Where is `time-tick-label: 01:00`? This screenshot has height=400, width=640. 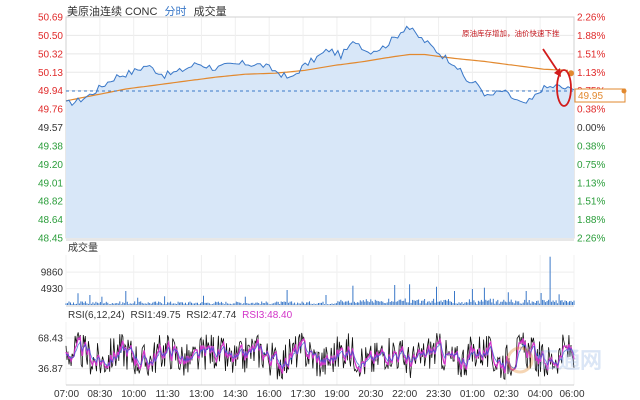 time-tick-label: 01:00 is located at coordinates (472, 394).